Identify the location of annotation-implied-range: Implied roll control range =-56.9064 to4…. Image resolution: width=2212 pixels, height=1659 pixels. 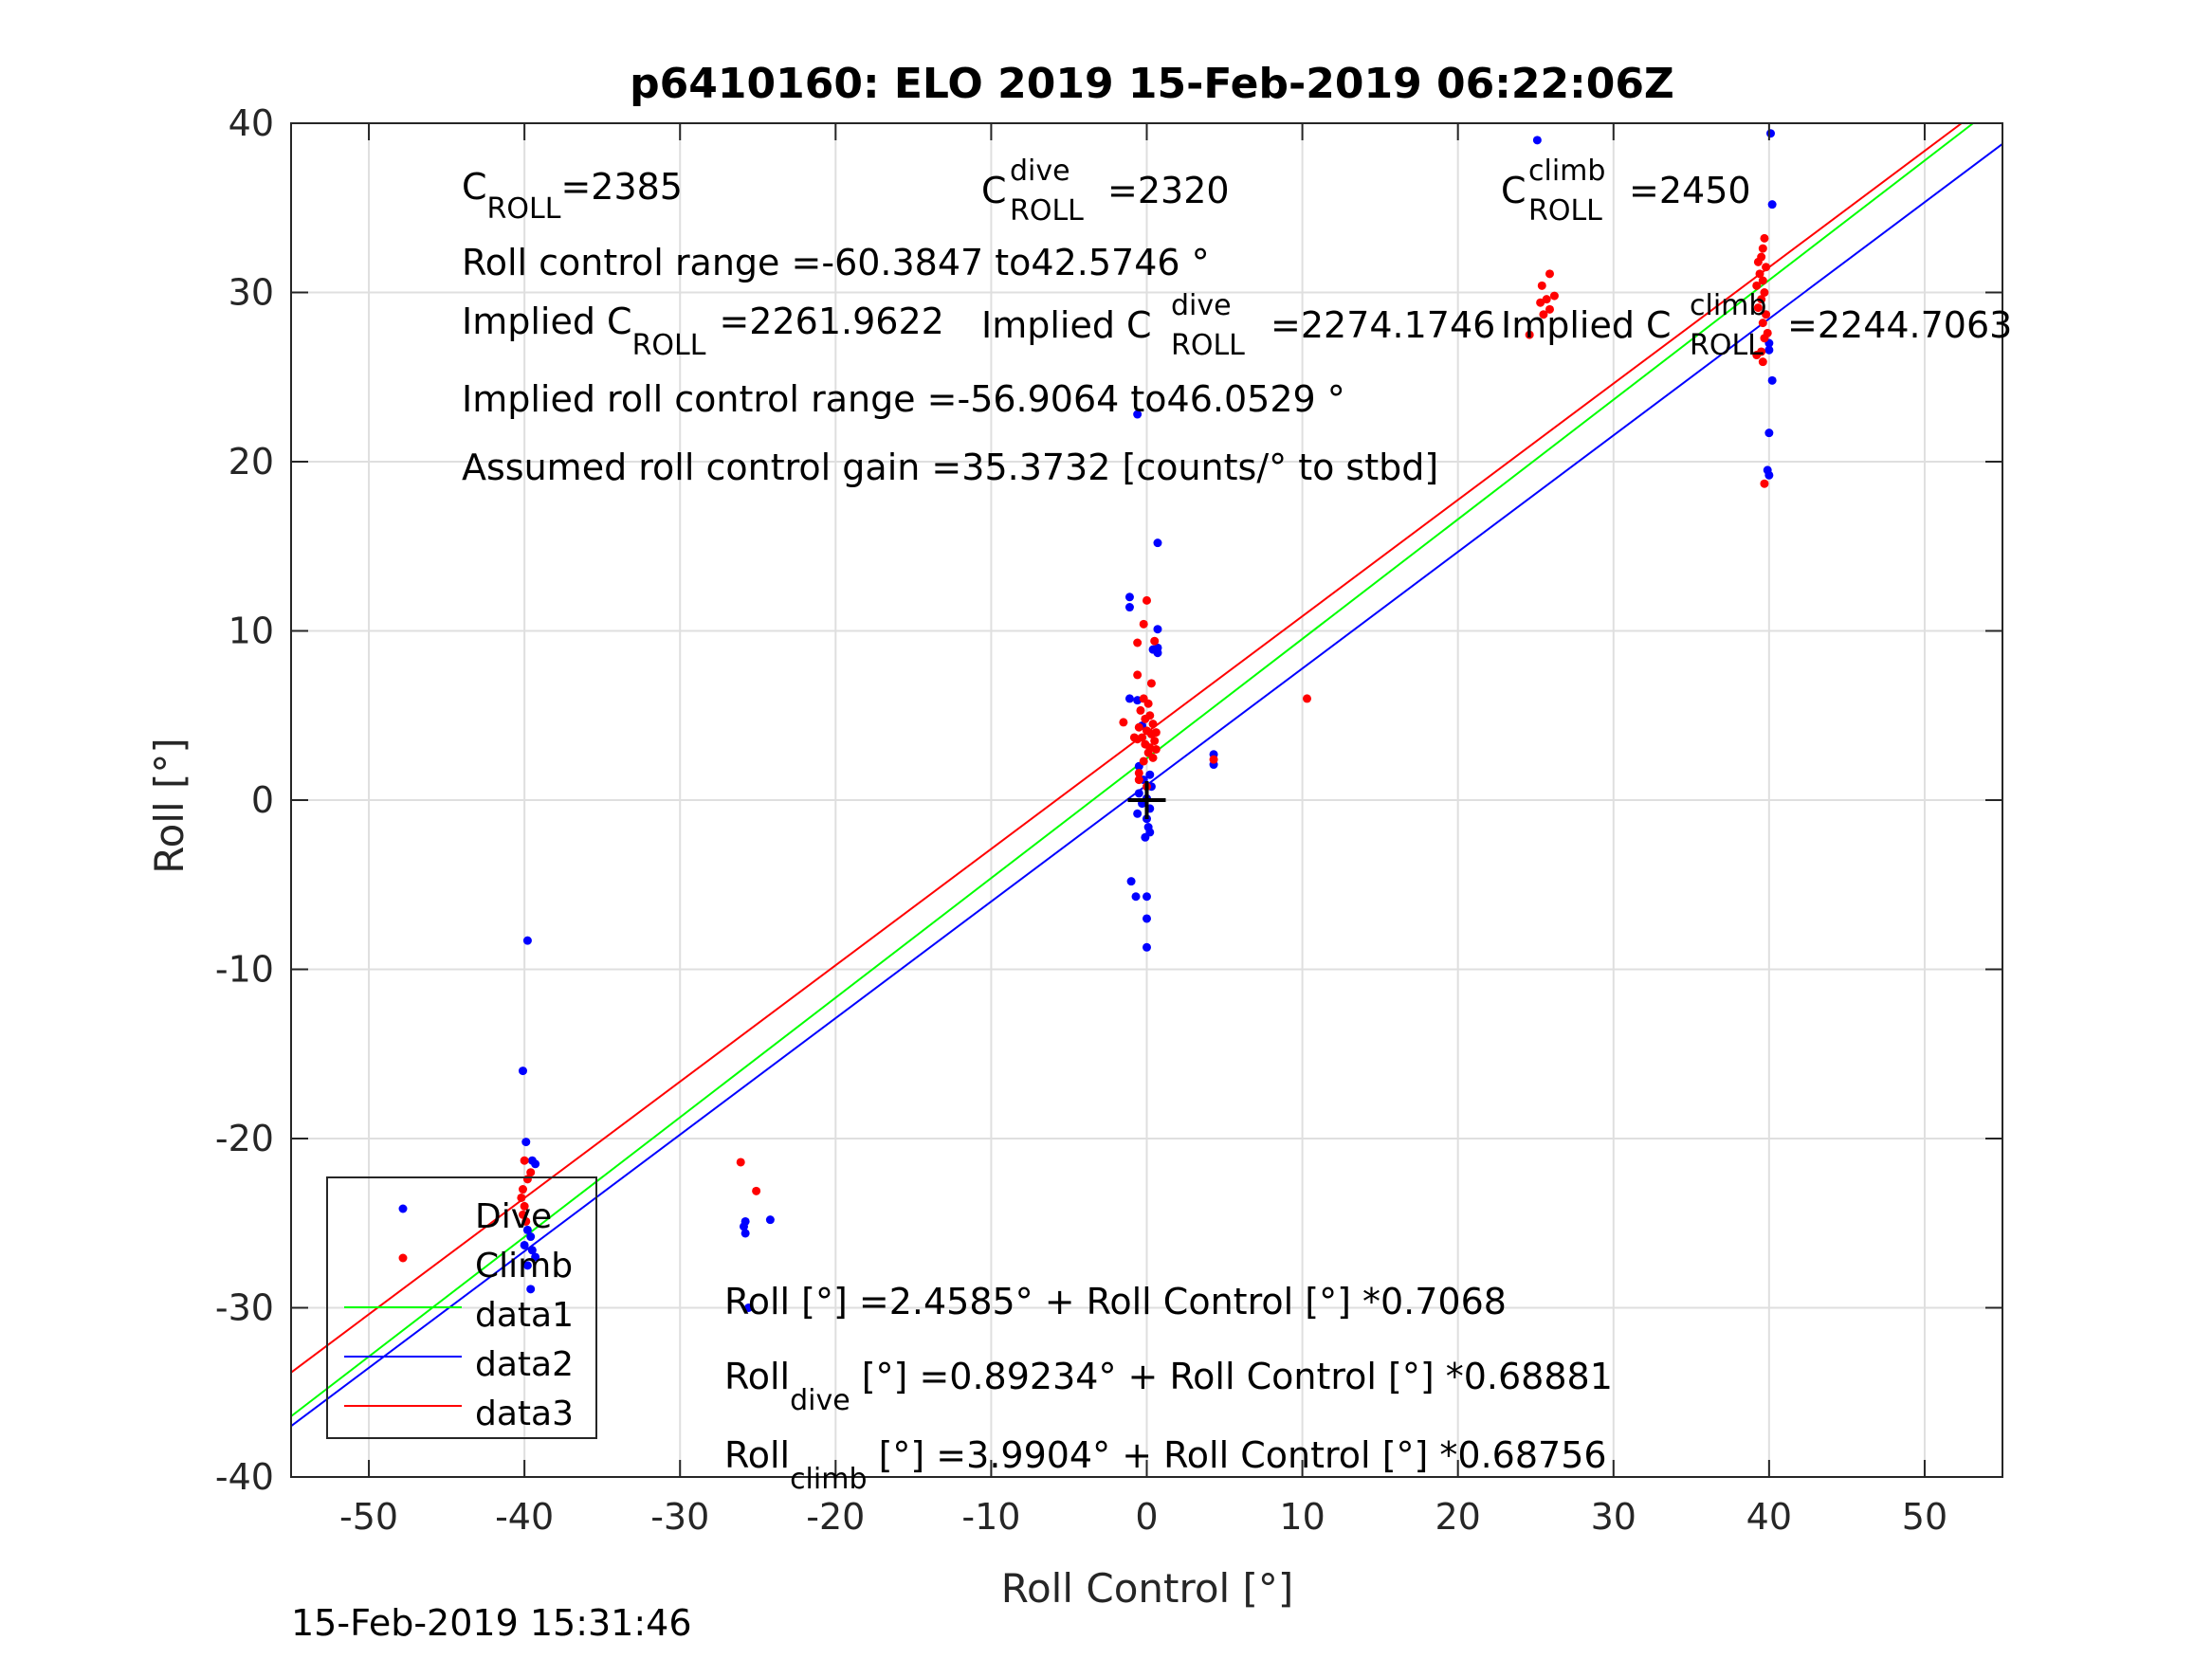
(903, 399).